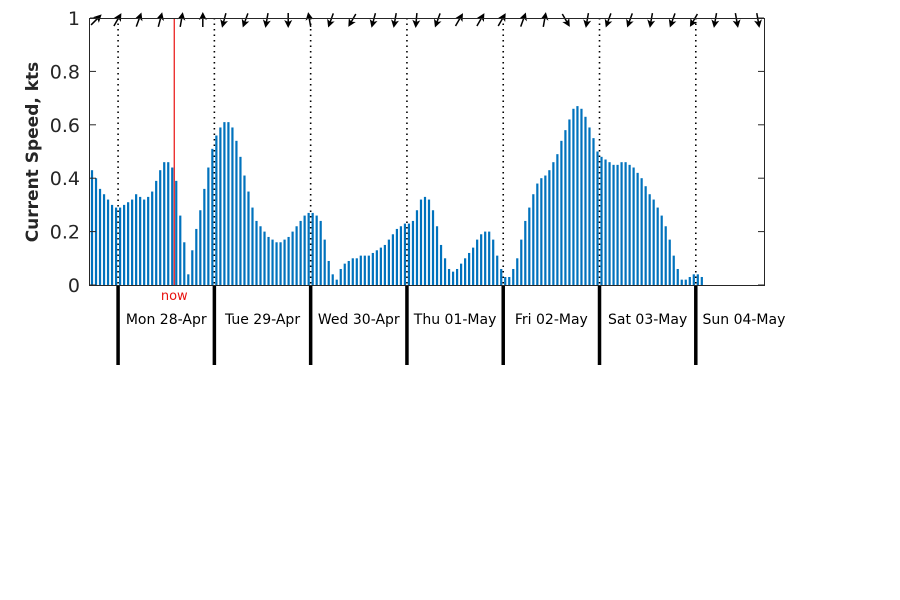 The width and height of the screenshot is (900, 600). Describe the element at coordinates (74, 19) in the screenshot. I see `y-tick-label: 1` at that location.